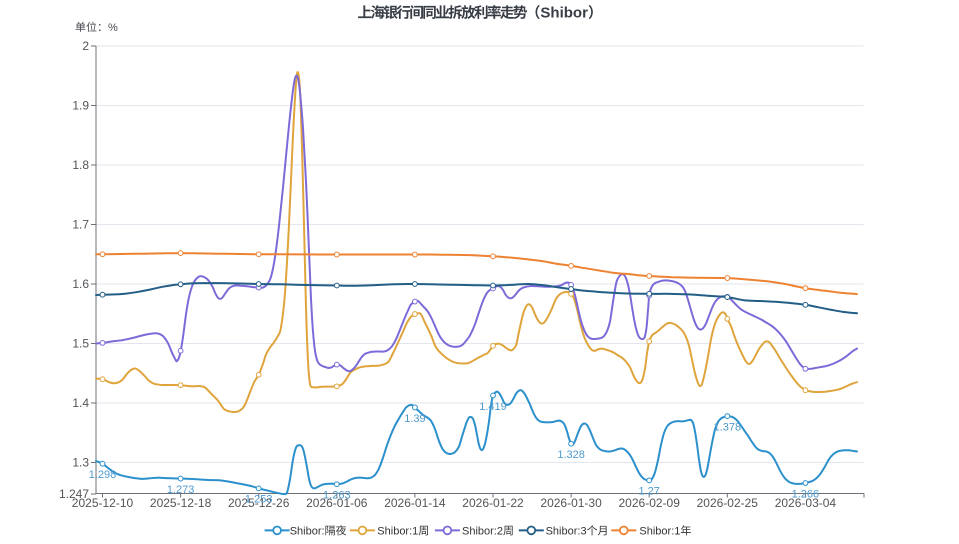  What do you see at coordinates (337, 503) in the screenshot?
I see `svg-text: 2026-01-06` at bounding box center [337, 503].